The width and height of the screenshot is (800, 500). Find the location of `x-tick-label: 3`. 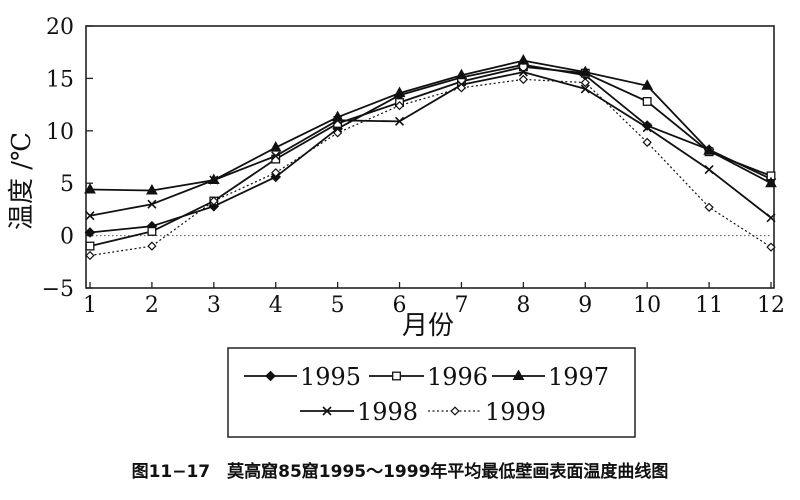

x-tick-label: 3 is located at coordinates (214, 305).